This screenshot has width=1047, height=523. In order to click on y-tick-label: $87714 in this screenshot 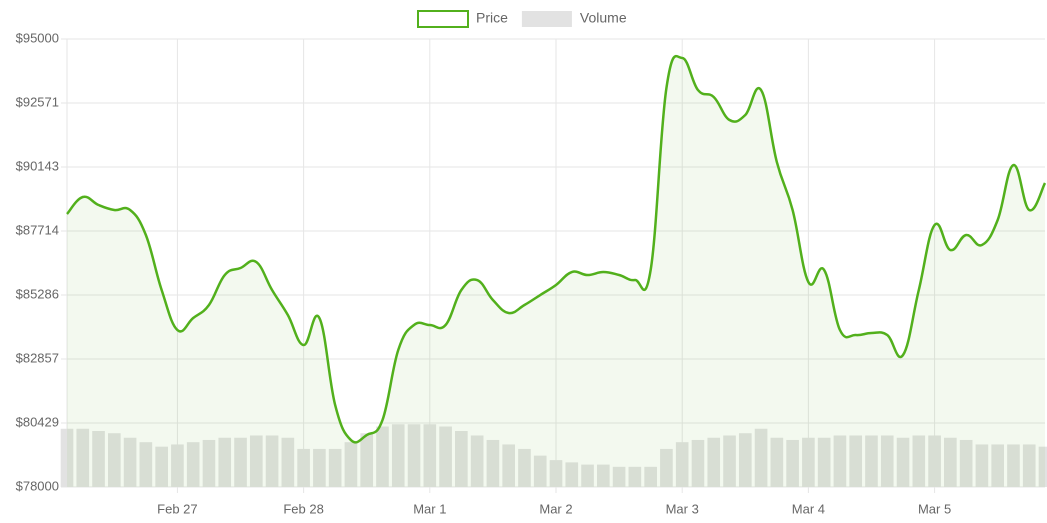, I will do `click(37, 229)`.